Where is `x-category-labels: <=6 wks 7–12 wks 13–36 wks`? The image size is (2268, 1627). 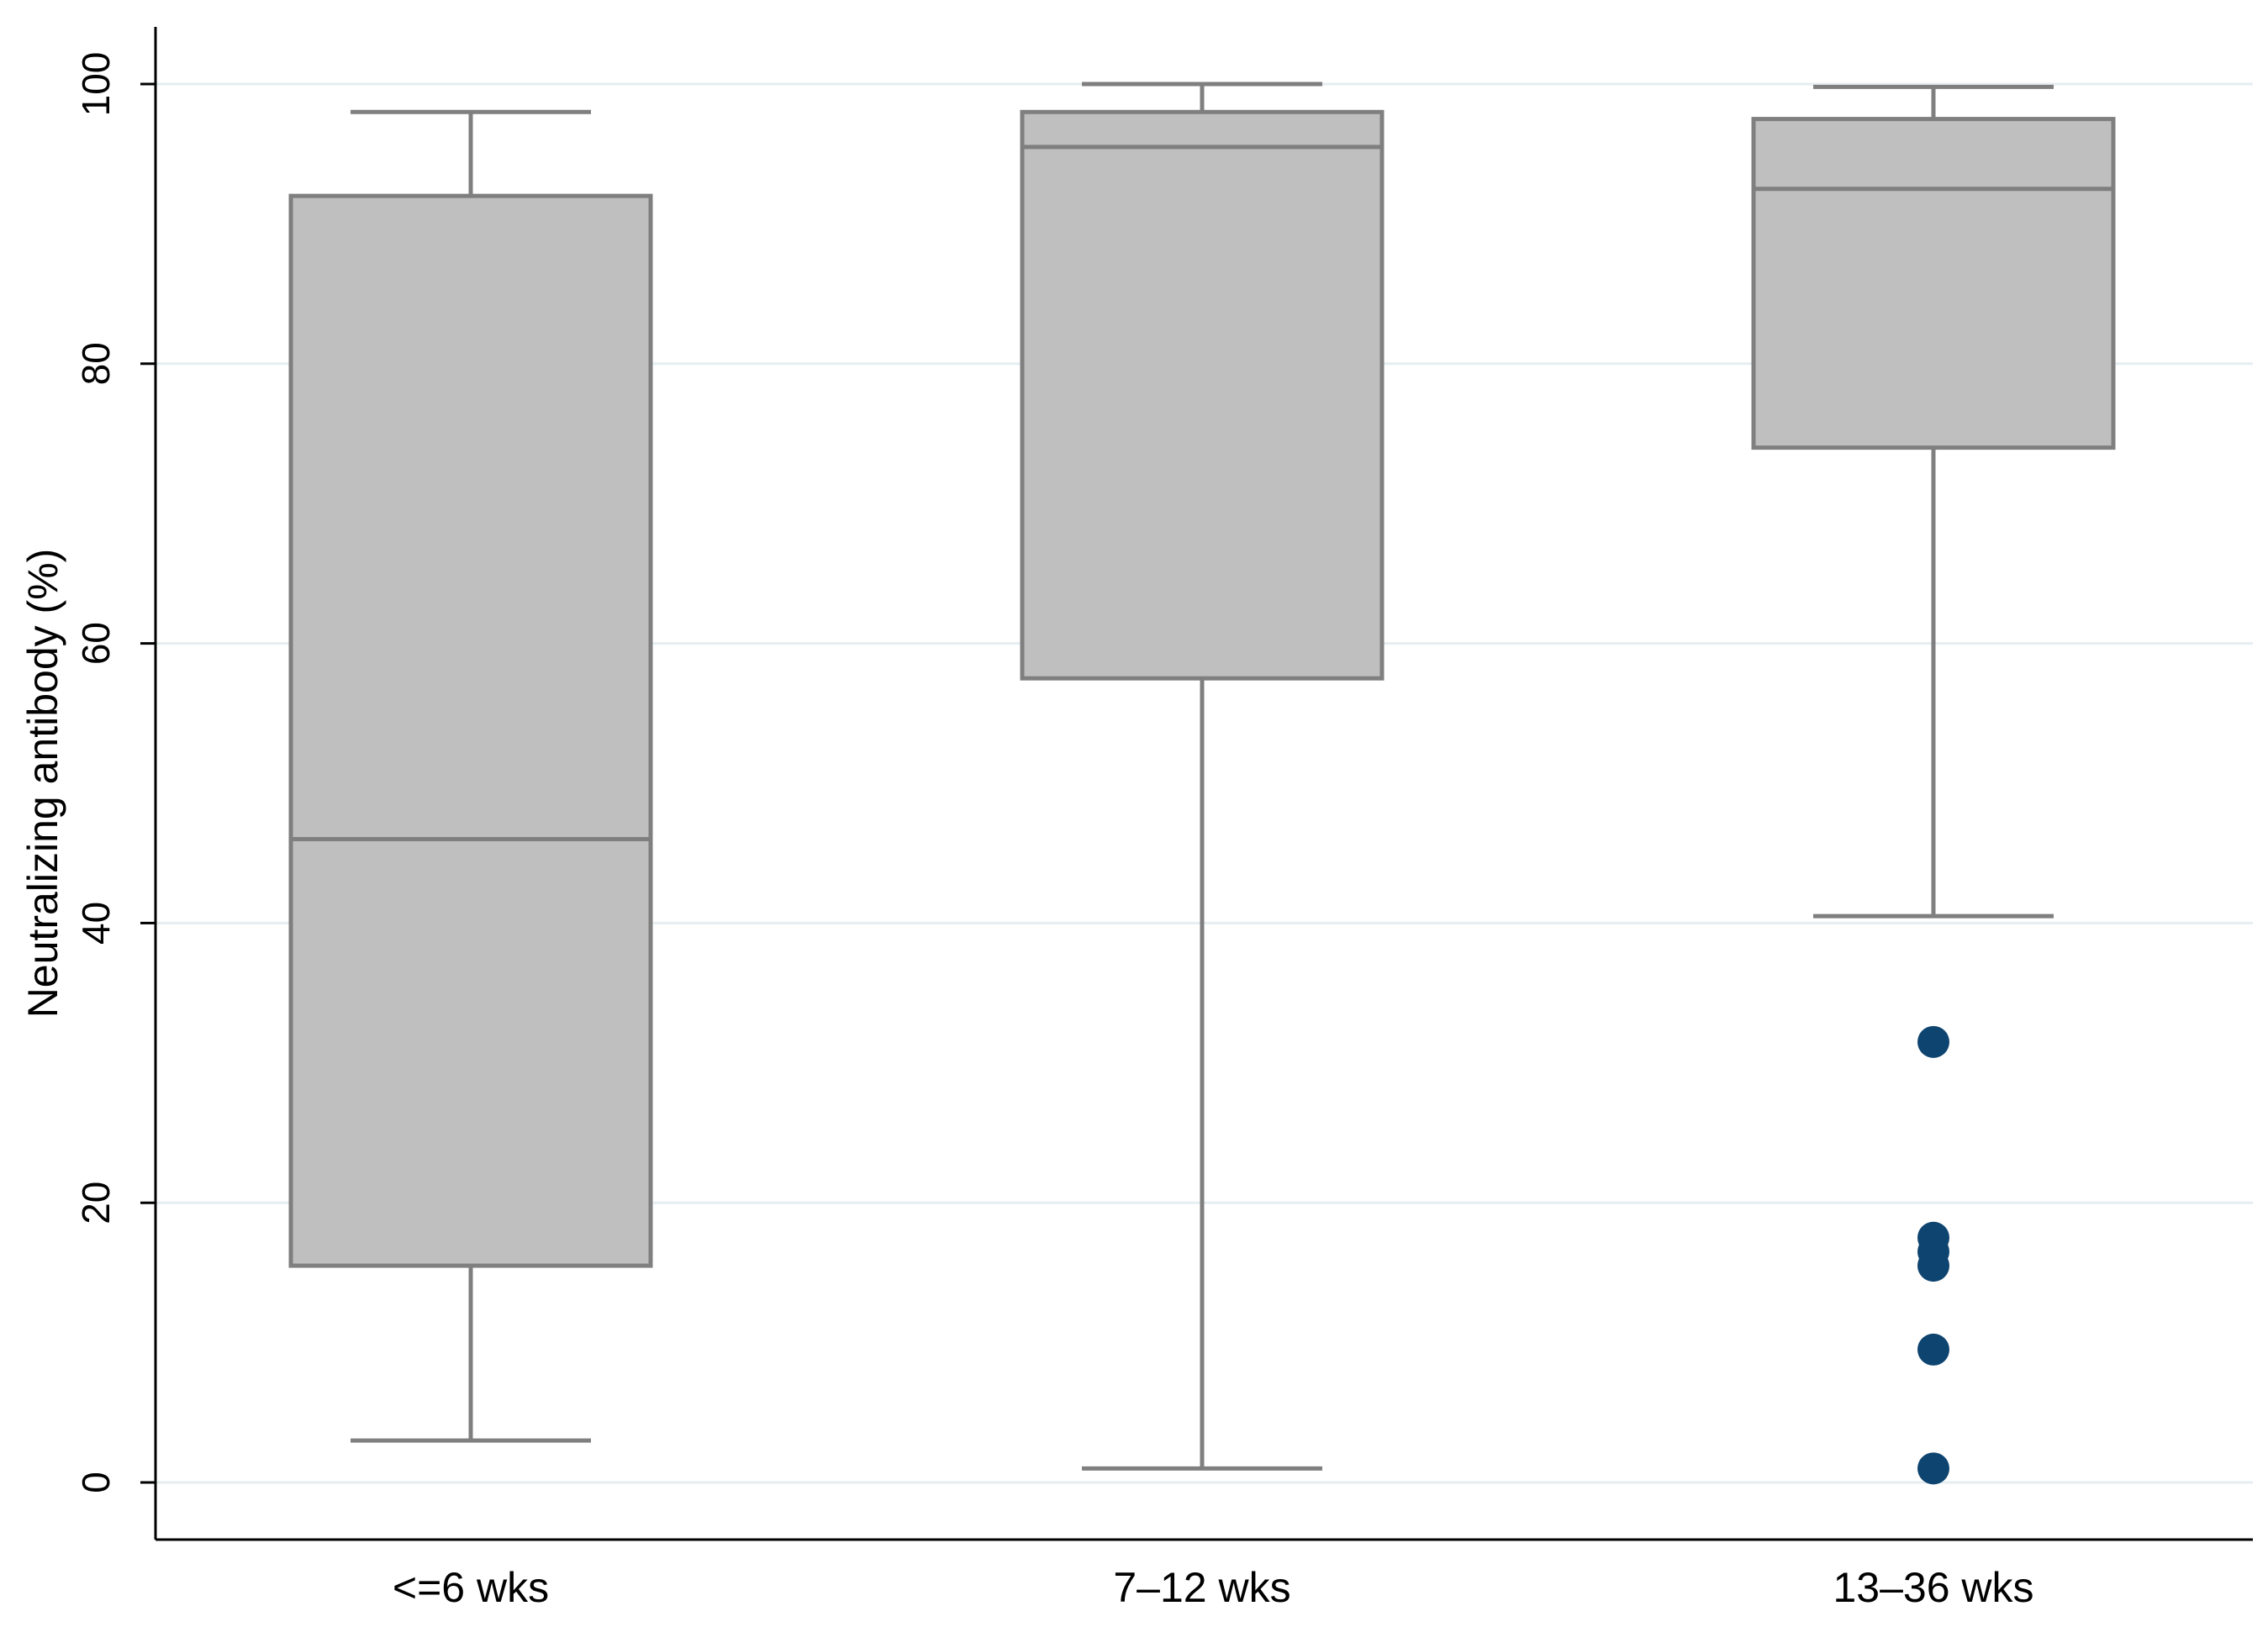
x-category-labels: <=6 wks 7–12 wks 13–36 wks is located at coordinates (1214, 1588).